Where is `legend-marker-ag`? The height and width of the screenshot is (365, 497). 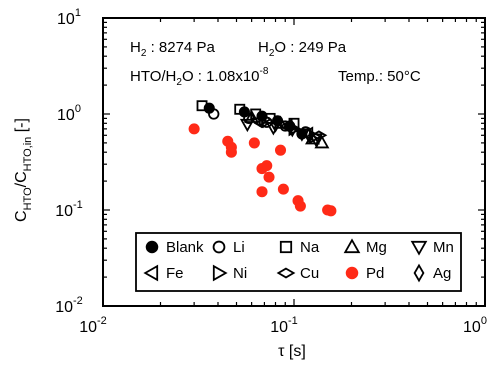 legend-marker-ag is located at coordinates (419, 273).